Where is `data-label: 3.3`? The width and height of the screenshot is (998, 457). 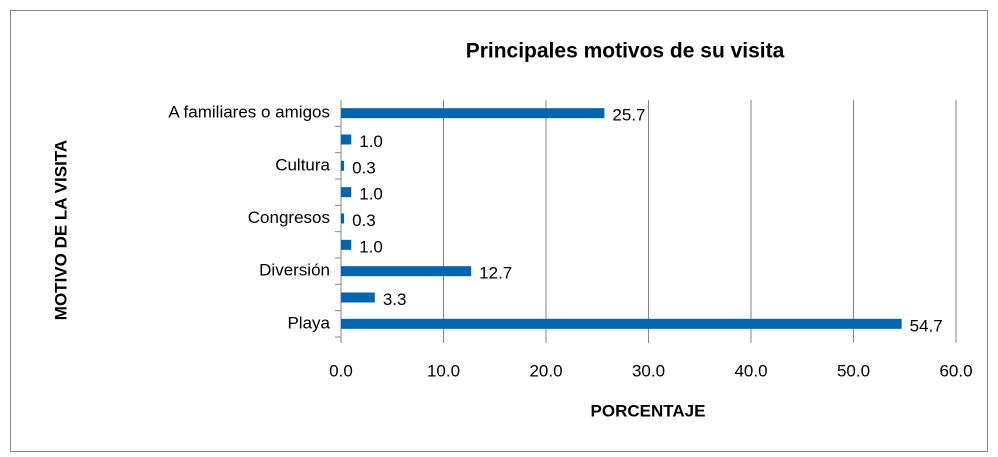 data-label: 3.3 is located at coordinates (395, 299).